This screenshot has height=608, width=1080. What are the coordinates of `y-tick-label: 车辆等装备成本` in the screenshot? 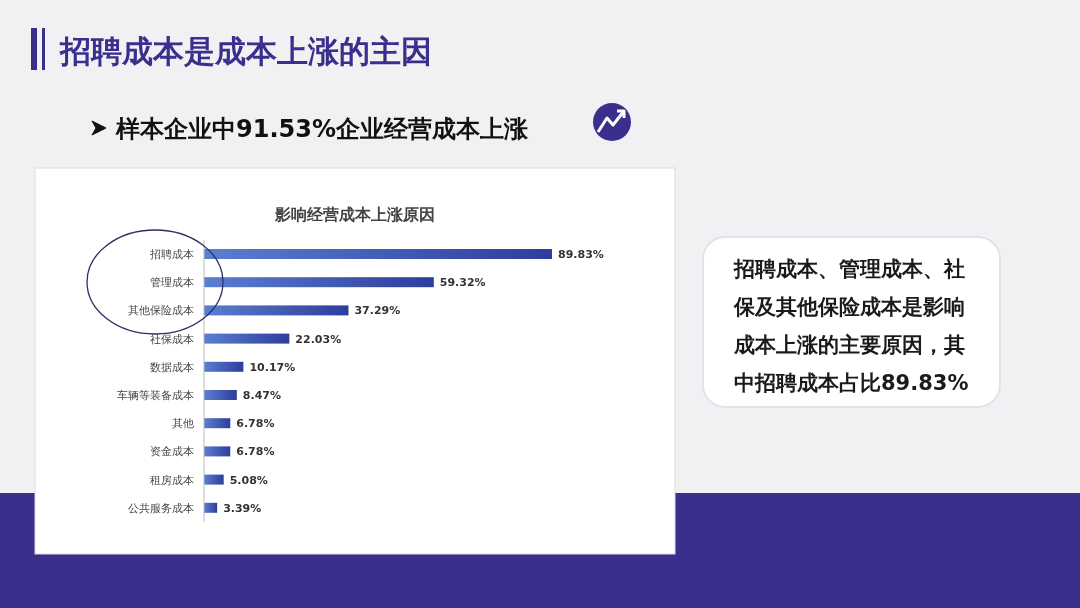 It's located at (155, 395).